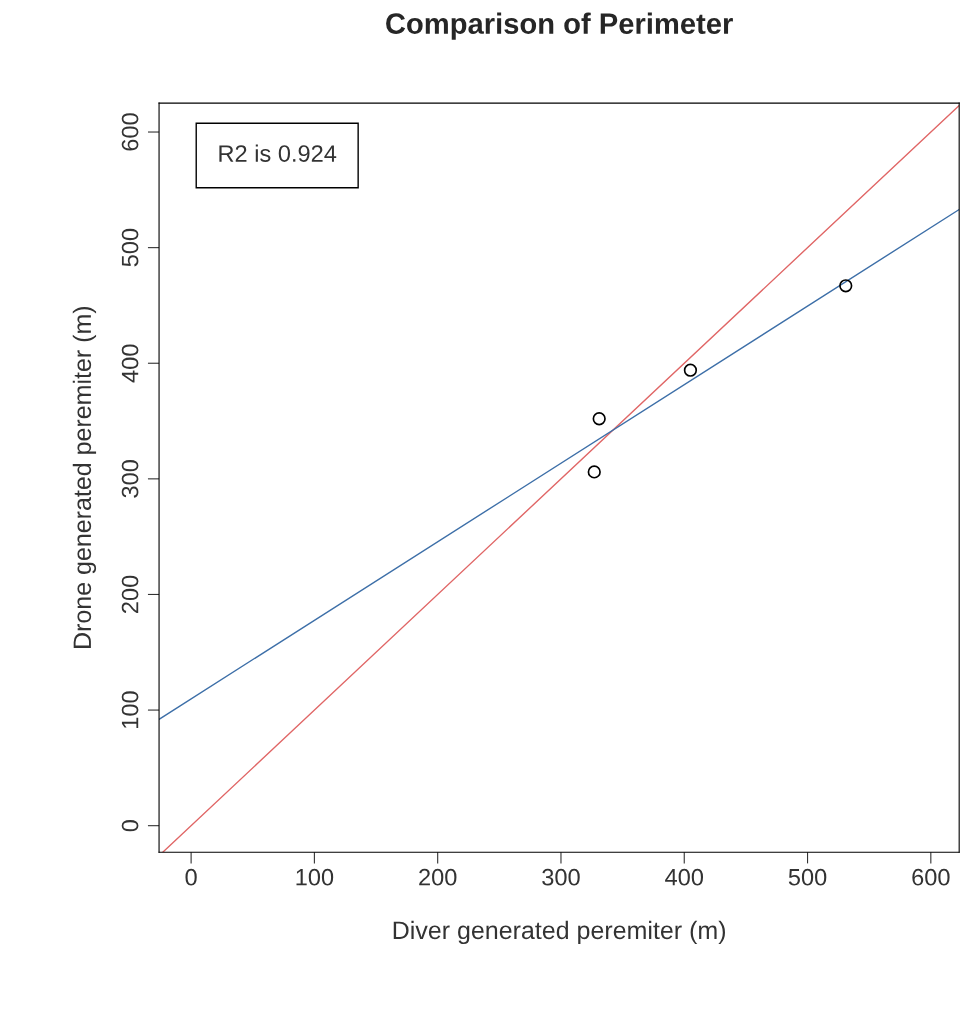 This screenshot has width=964, height=1011. I want to click on y-tick-label: 200, so click(130, 594).